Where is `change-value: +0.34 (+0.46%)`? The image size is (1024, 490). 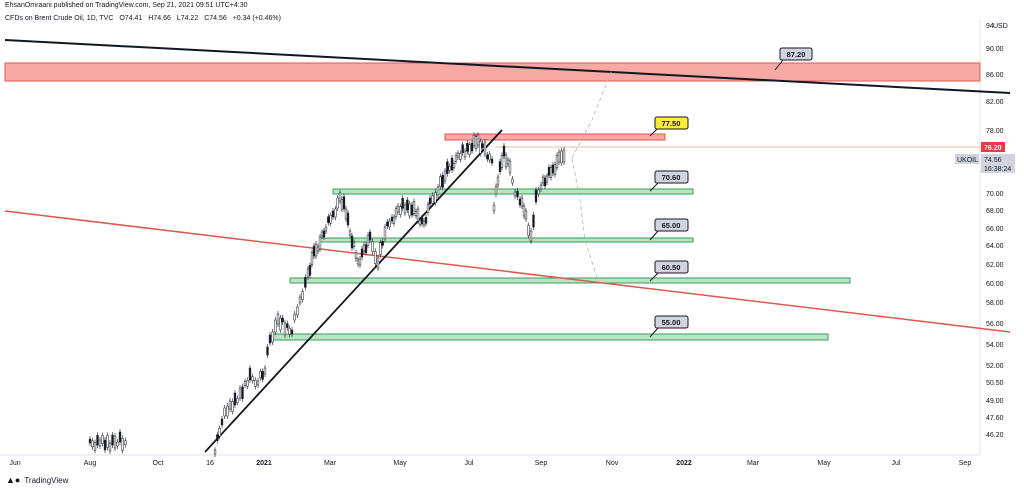
change-value: +0.34 (+0.46%) is located at coordinates (256, 18).